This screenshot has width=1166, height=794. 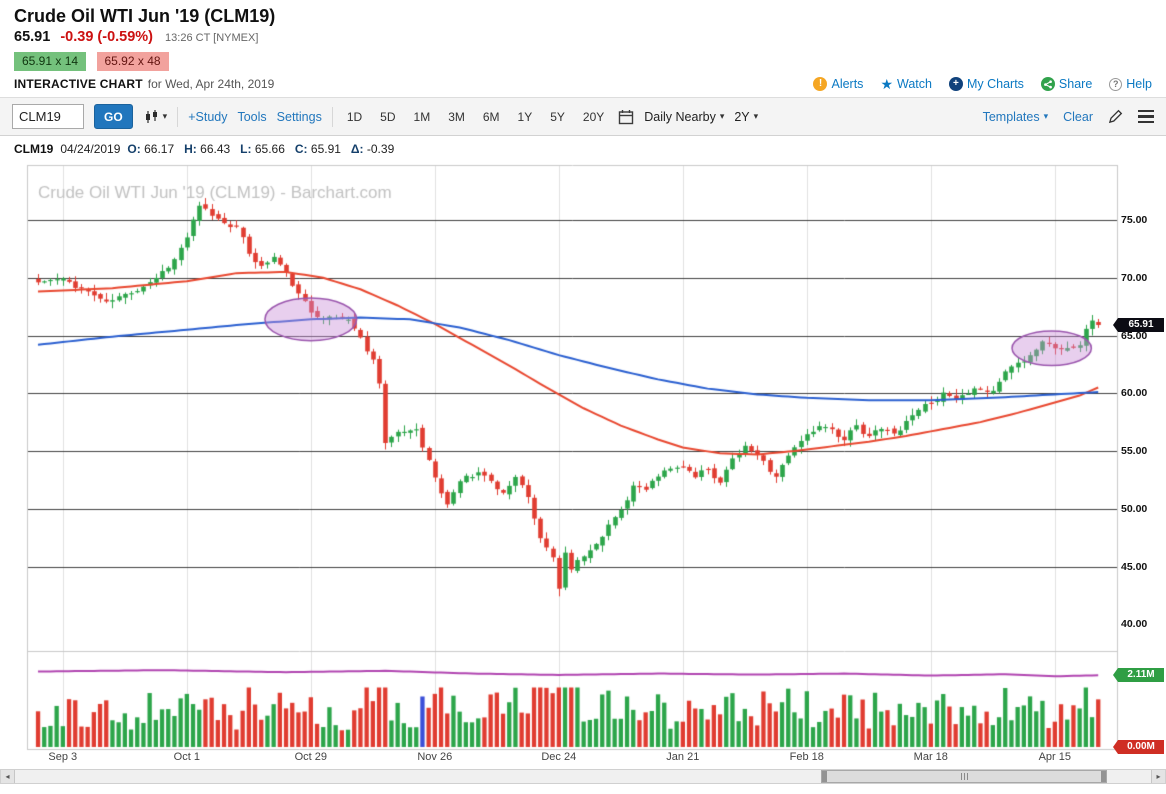 I want to click on last-price-badge: 65.91, so click(x=1138, y=324).